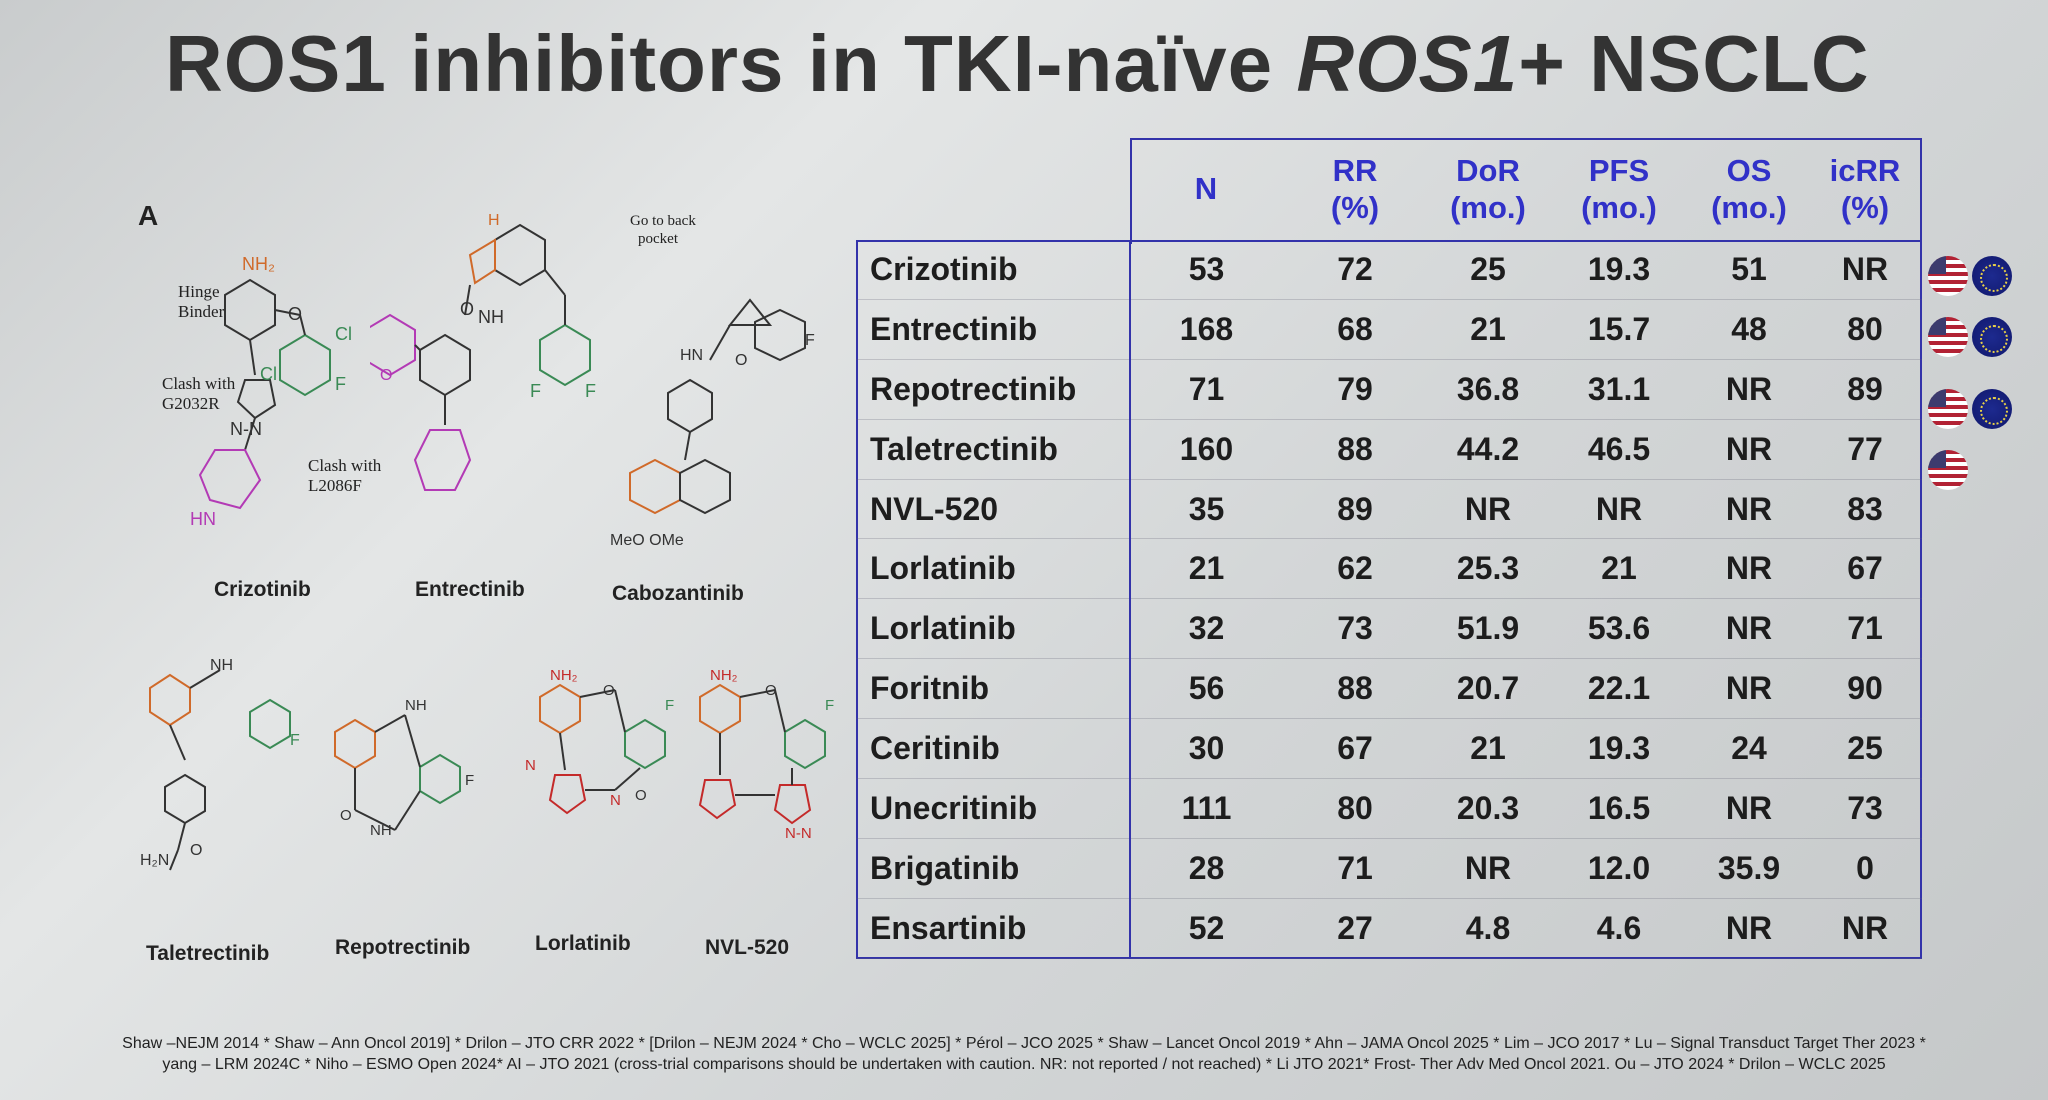 The image size is (2048, 1100). I want to click on cell-n: 71, so click(1206, 389).